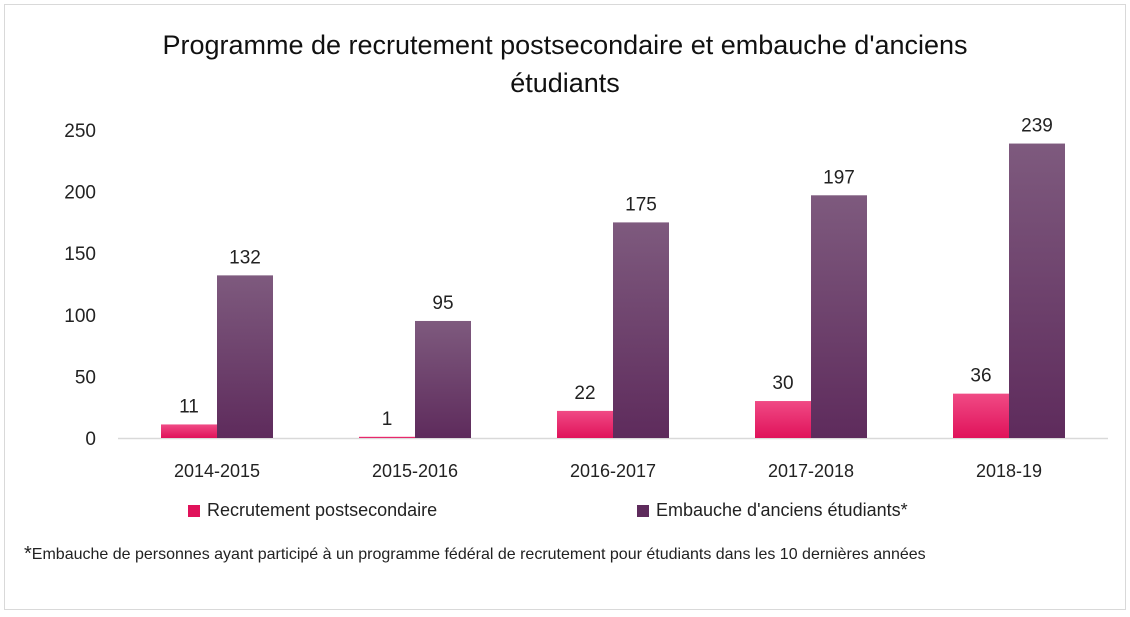 The width and height of the screenshot is (1130, 617). Describe the element at coordinates (90, 439) in the screenshot. I see `y-tick-label: 0` at that location.